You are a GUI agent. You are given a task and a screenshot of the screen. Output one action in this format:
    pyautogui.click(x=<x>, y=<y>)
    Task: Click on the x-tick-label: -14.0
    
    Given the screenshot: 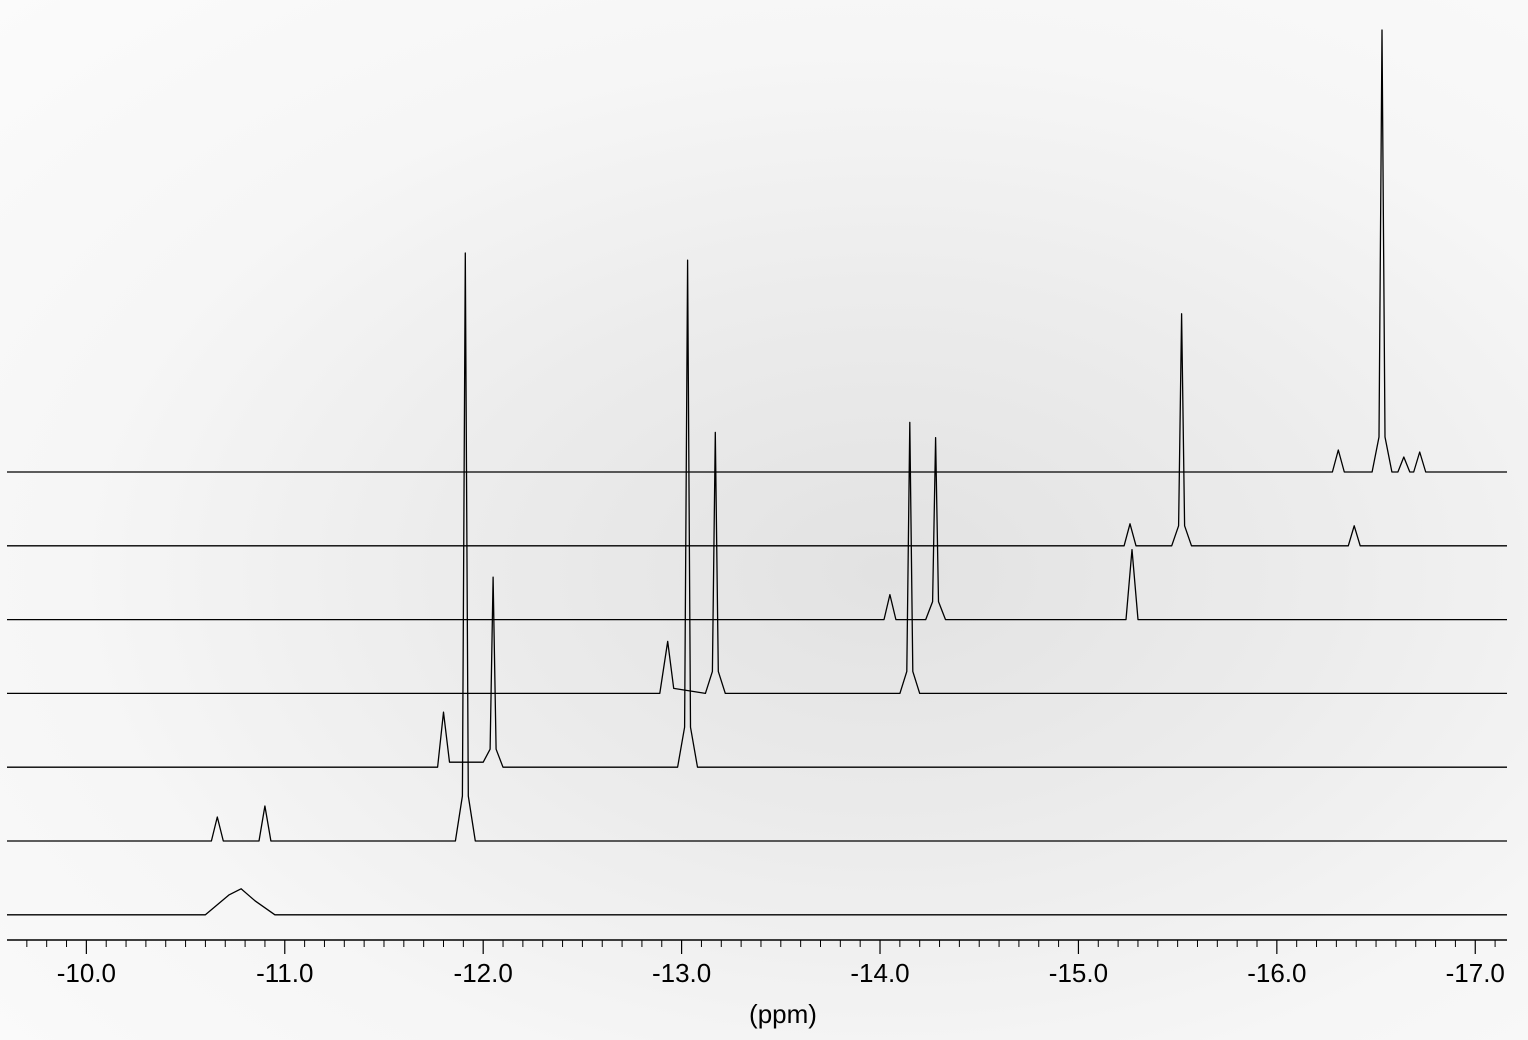 What is the action you would take?
    pyautogui.click(x=879, y=973)
    